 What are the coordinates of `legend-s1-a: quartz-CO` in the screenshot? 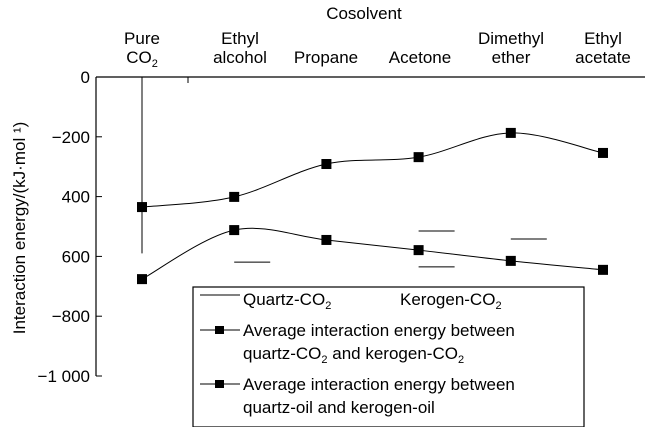 It's located at (282, 353).